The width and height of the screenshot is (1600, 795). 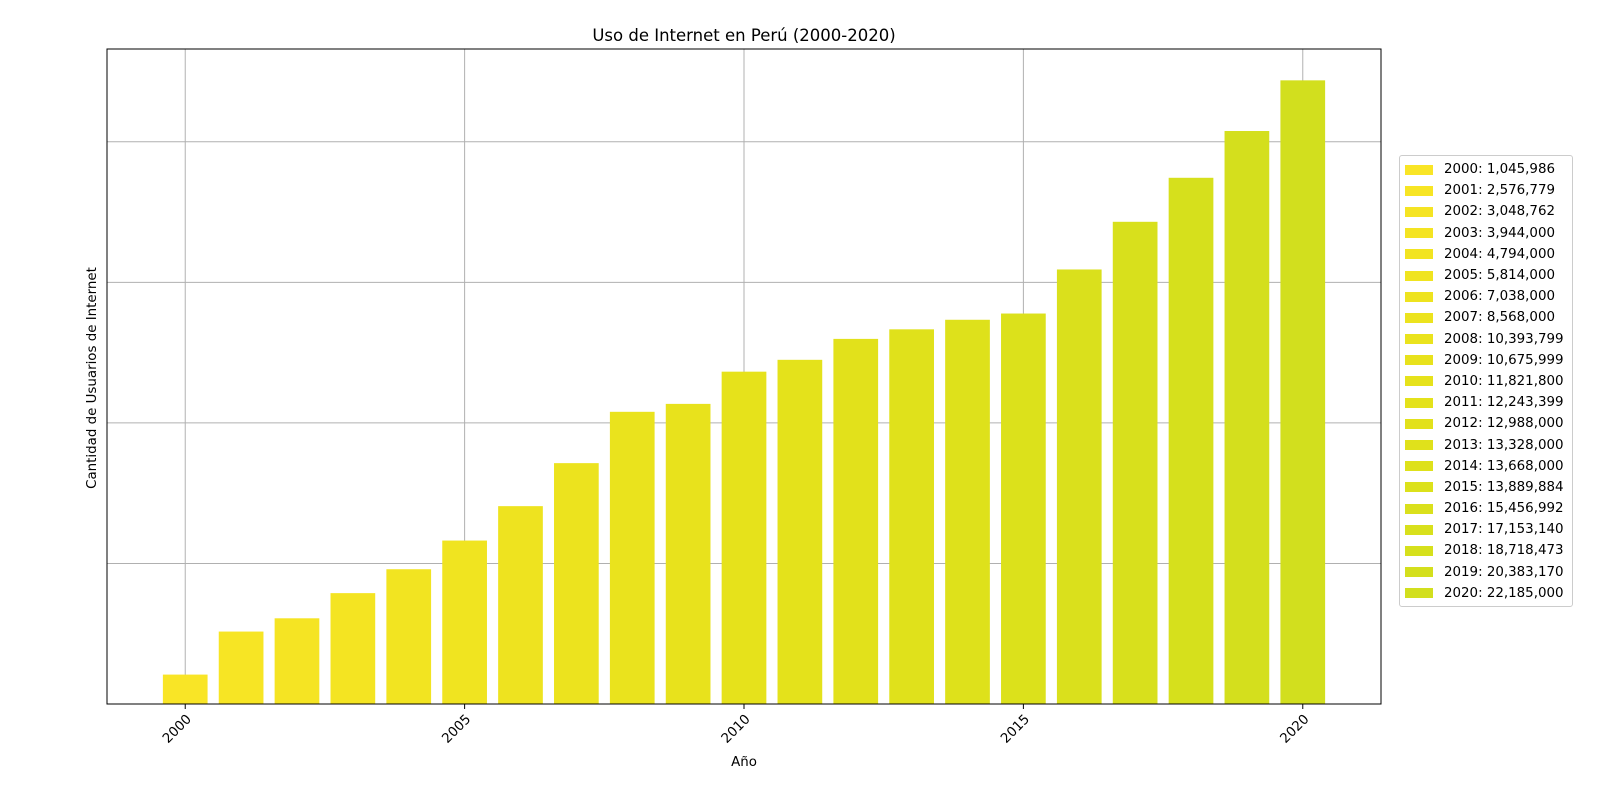 What do you see at coordinates (1504, 466) in the screenshot?
I see `legend-label: 2014: 13,668,000` at bounding box center [1504, 466].